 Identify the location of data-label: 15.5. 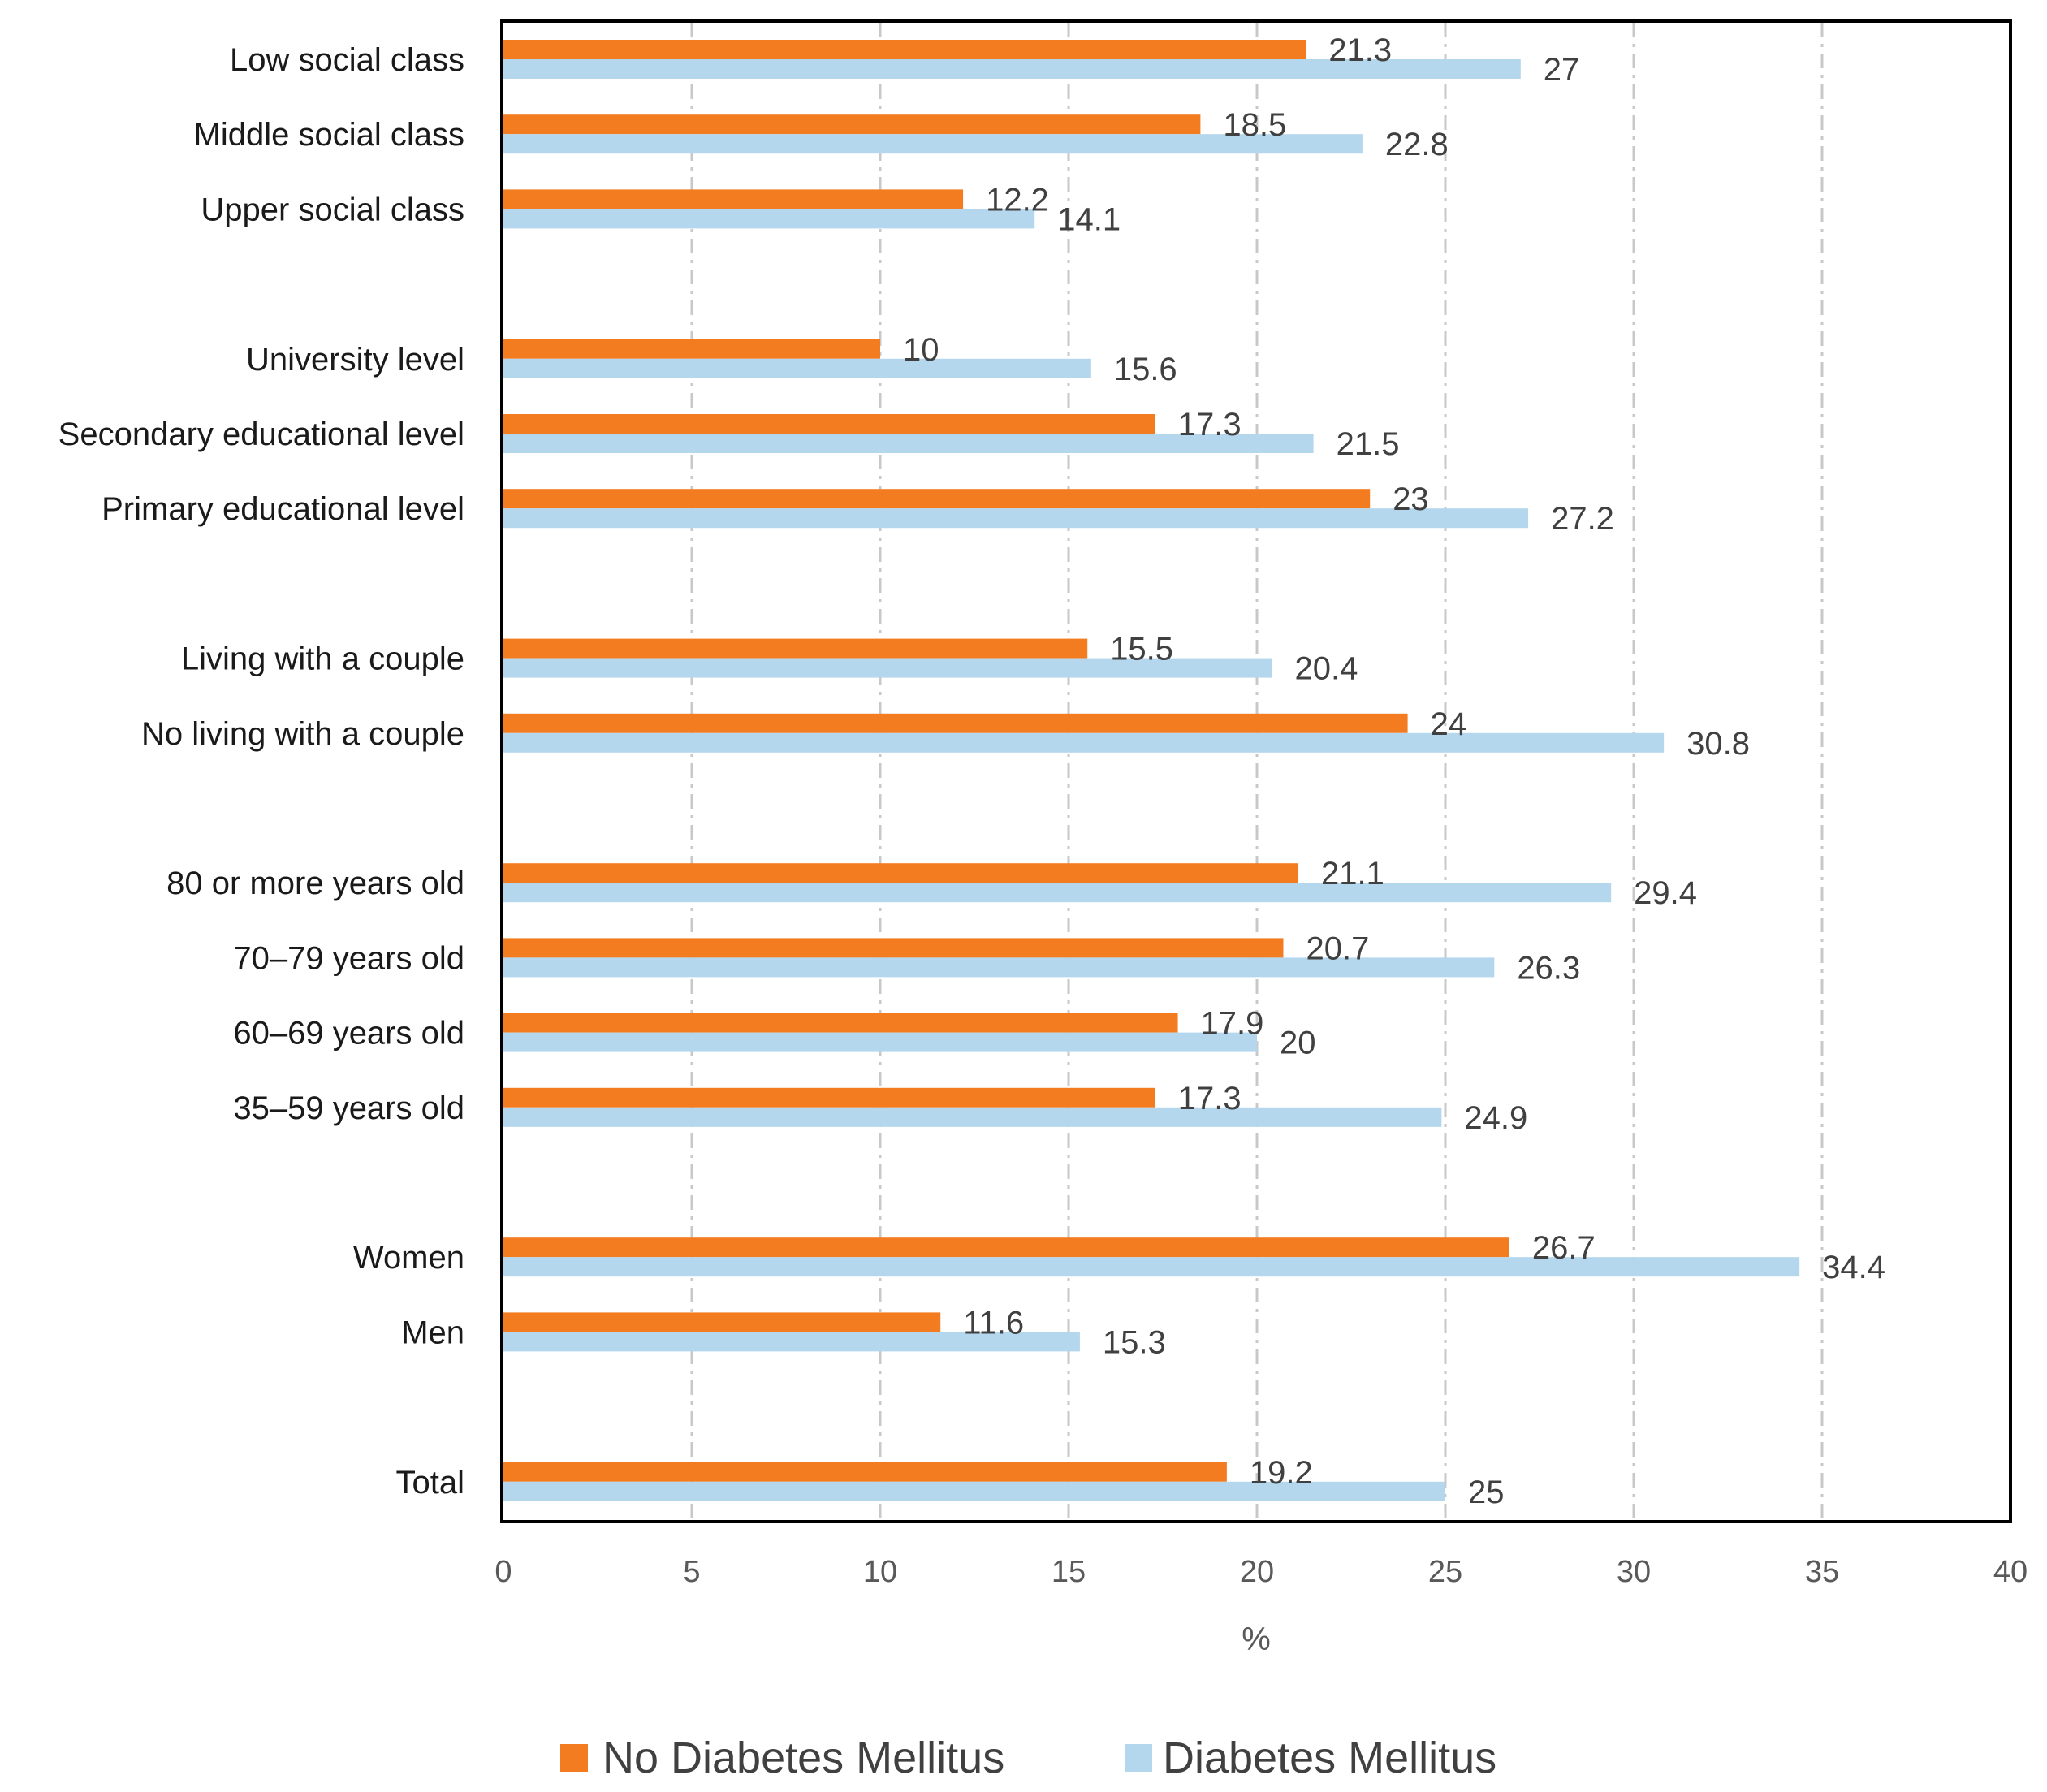
(1141, 649).